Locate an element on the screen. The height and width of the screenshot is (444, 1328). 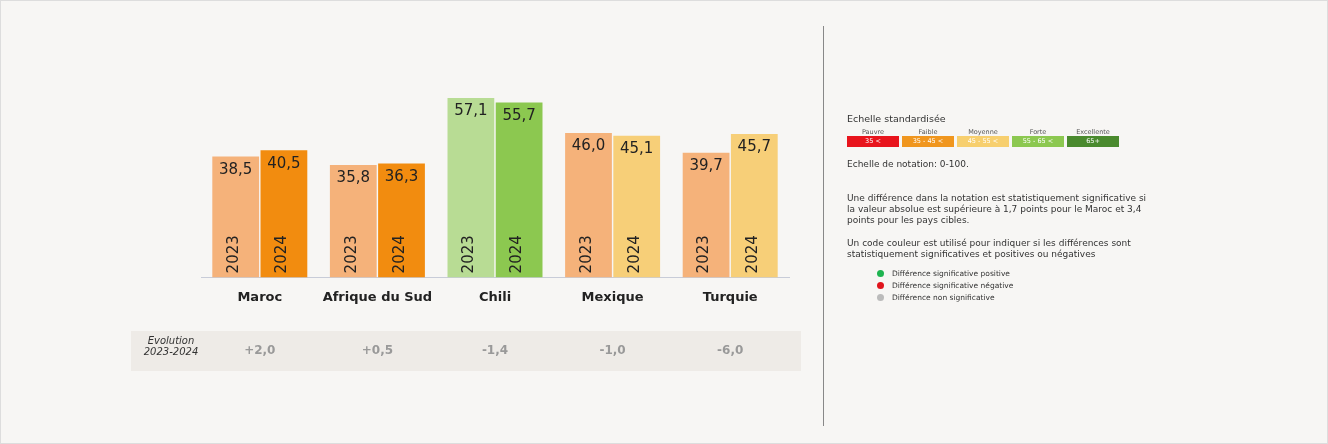
x-tick-label: Afrique du Sud is located at coordinates (377, 296).